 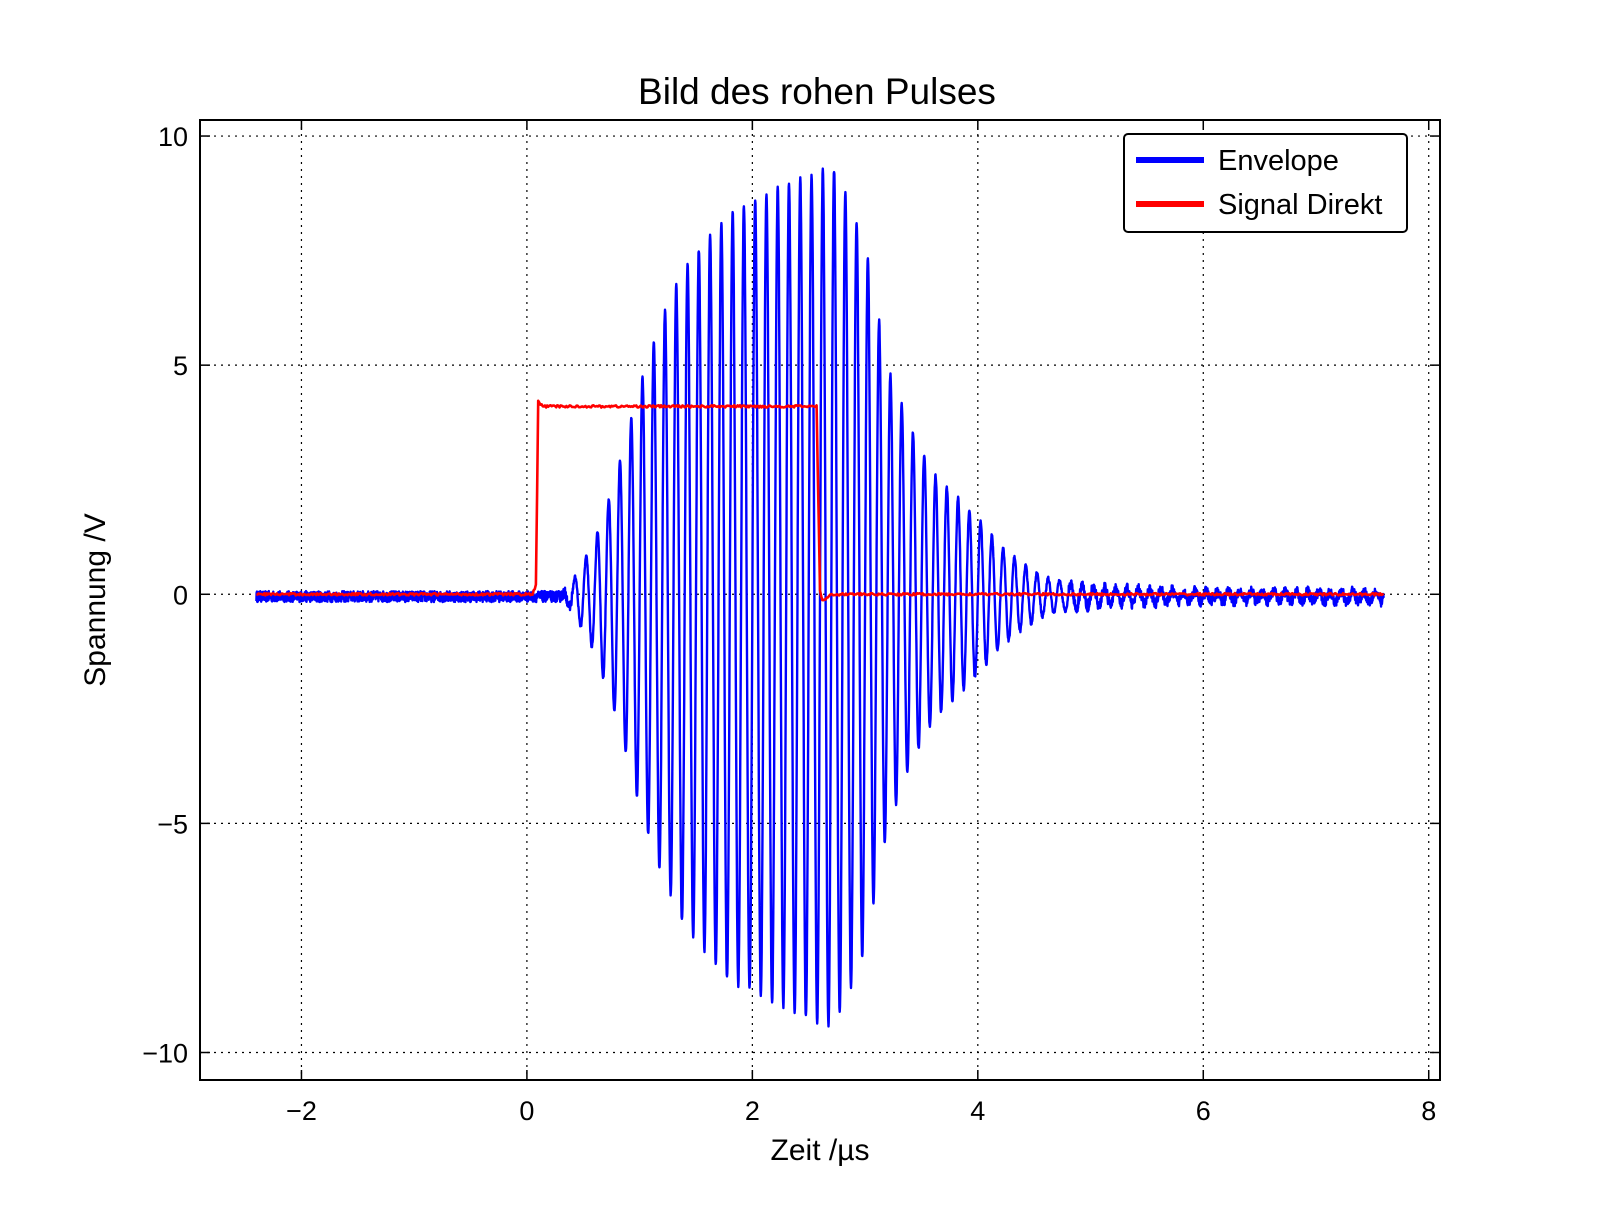 What do you see at coordinates (1278, 161) in the screenshot?
I see `legend-label: Envelope` at bounding box center [1278, 161].